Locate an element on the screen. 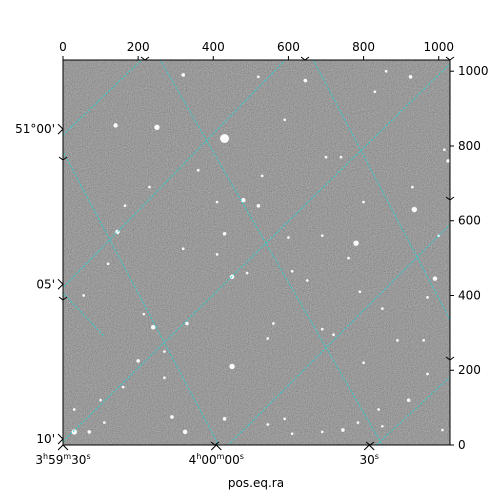  top-x-tick-label: 1000 is located at coordinates (438, 47).